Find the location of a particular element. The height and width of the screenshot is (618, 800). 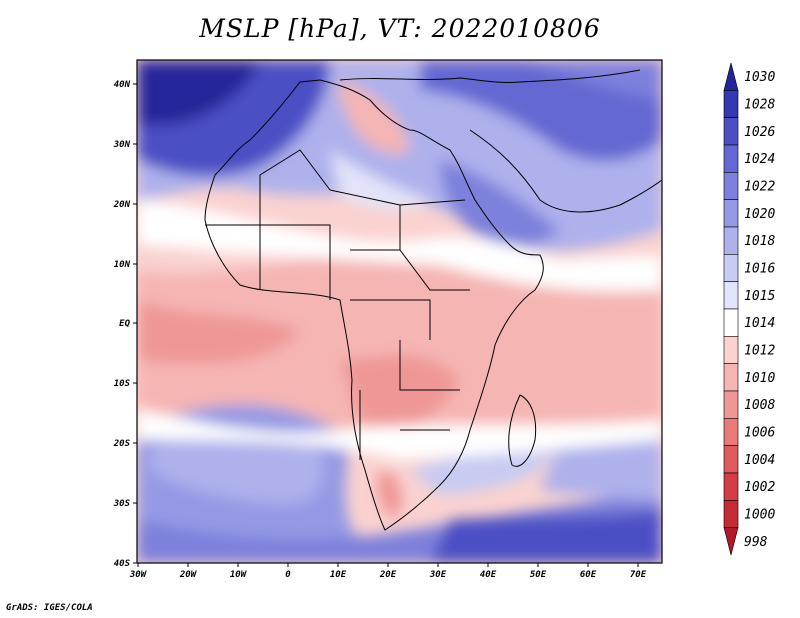

lon-label: 20W is located at coordinates (188, 575).